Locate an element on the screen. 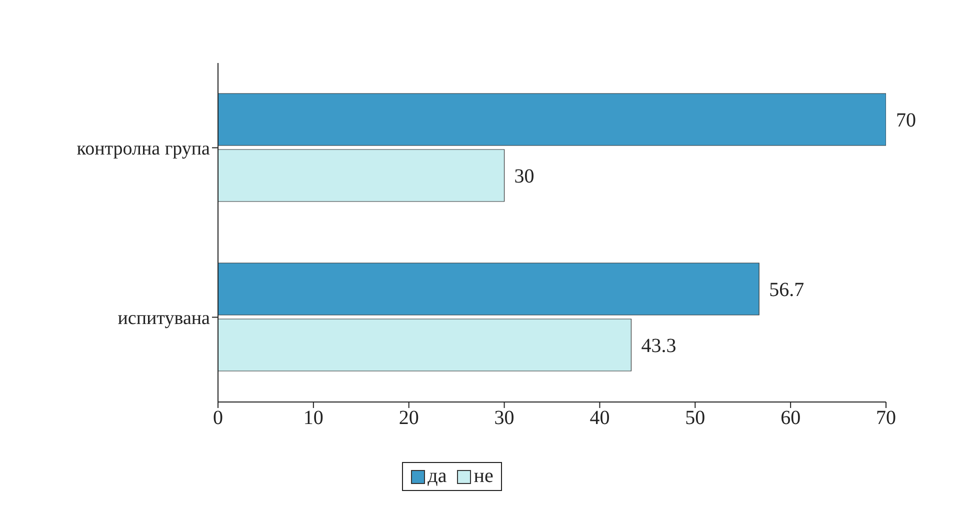 This screenshot has width=954, height=509. x-tick-label: 60 is located at coordinates (790, 418).